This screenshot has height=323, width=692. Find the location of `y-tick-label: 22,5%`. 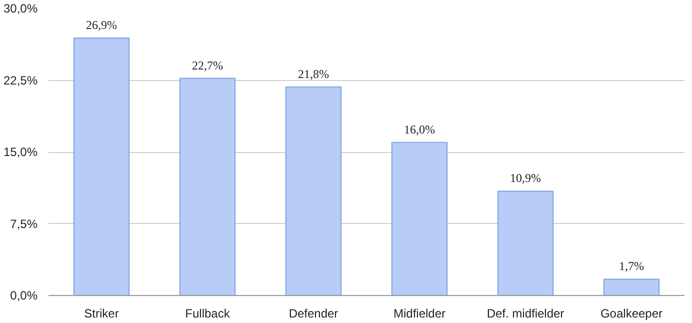

y-tick-label: 22,5% is located at coordinates (20, 80).